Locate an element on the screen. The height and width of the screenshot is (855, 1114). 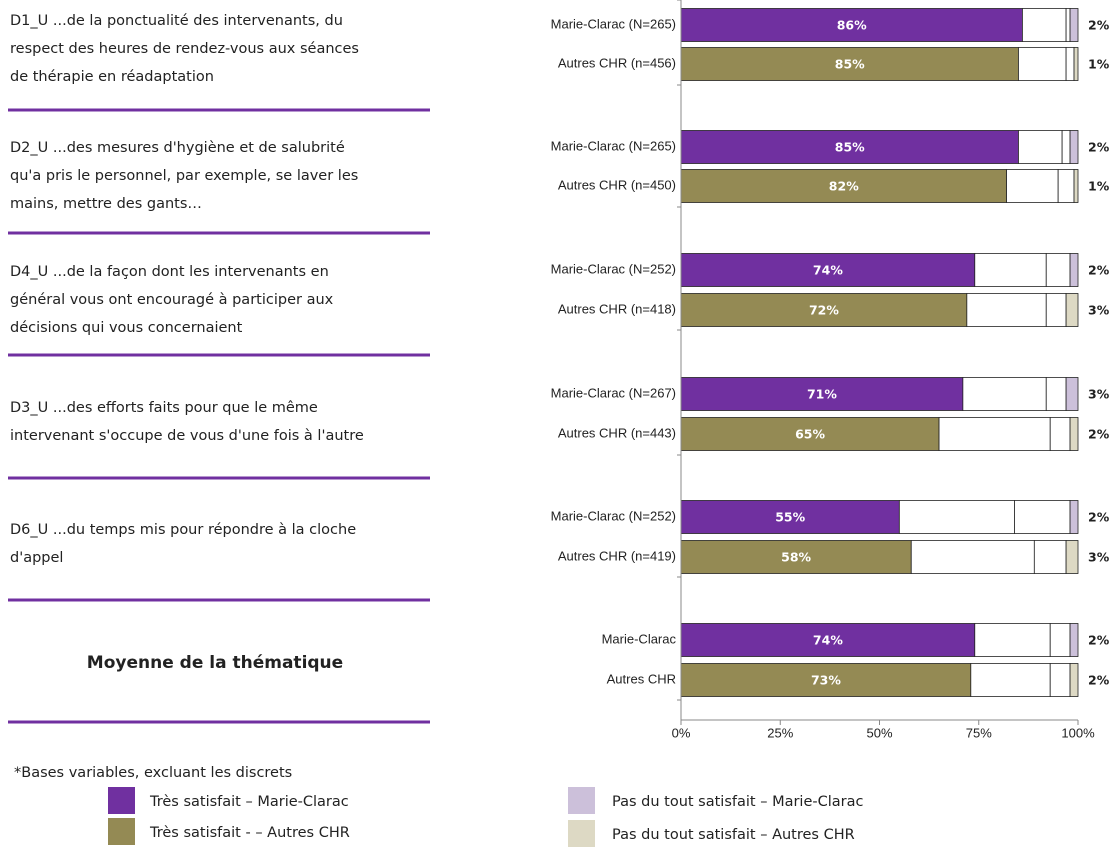
category-label: Marie-Clarac is located at coordinates (639, 638).